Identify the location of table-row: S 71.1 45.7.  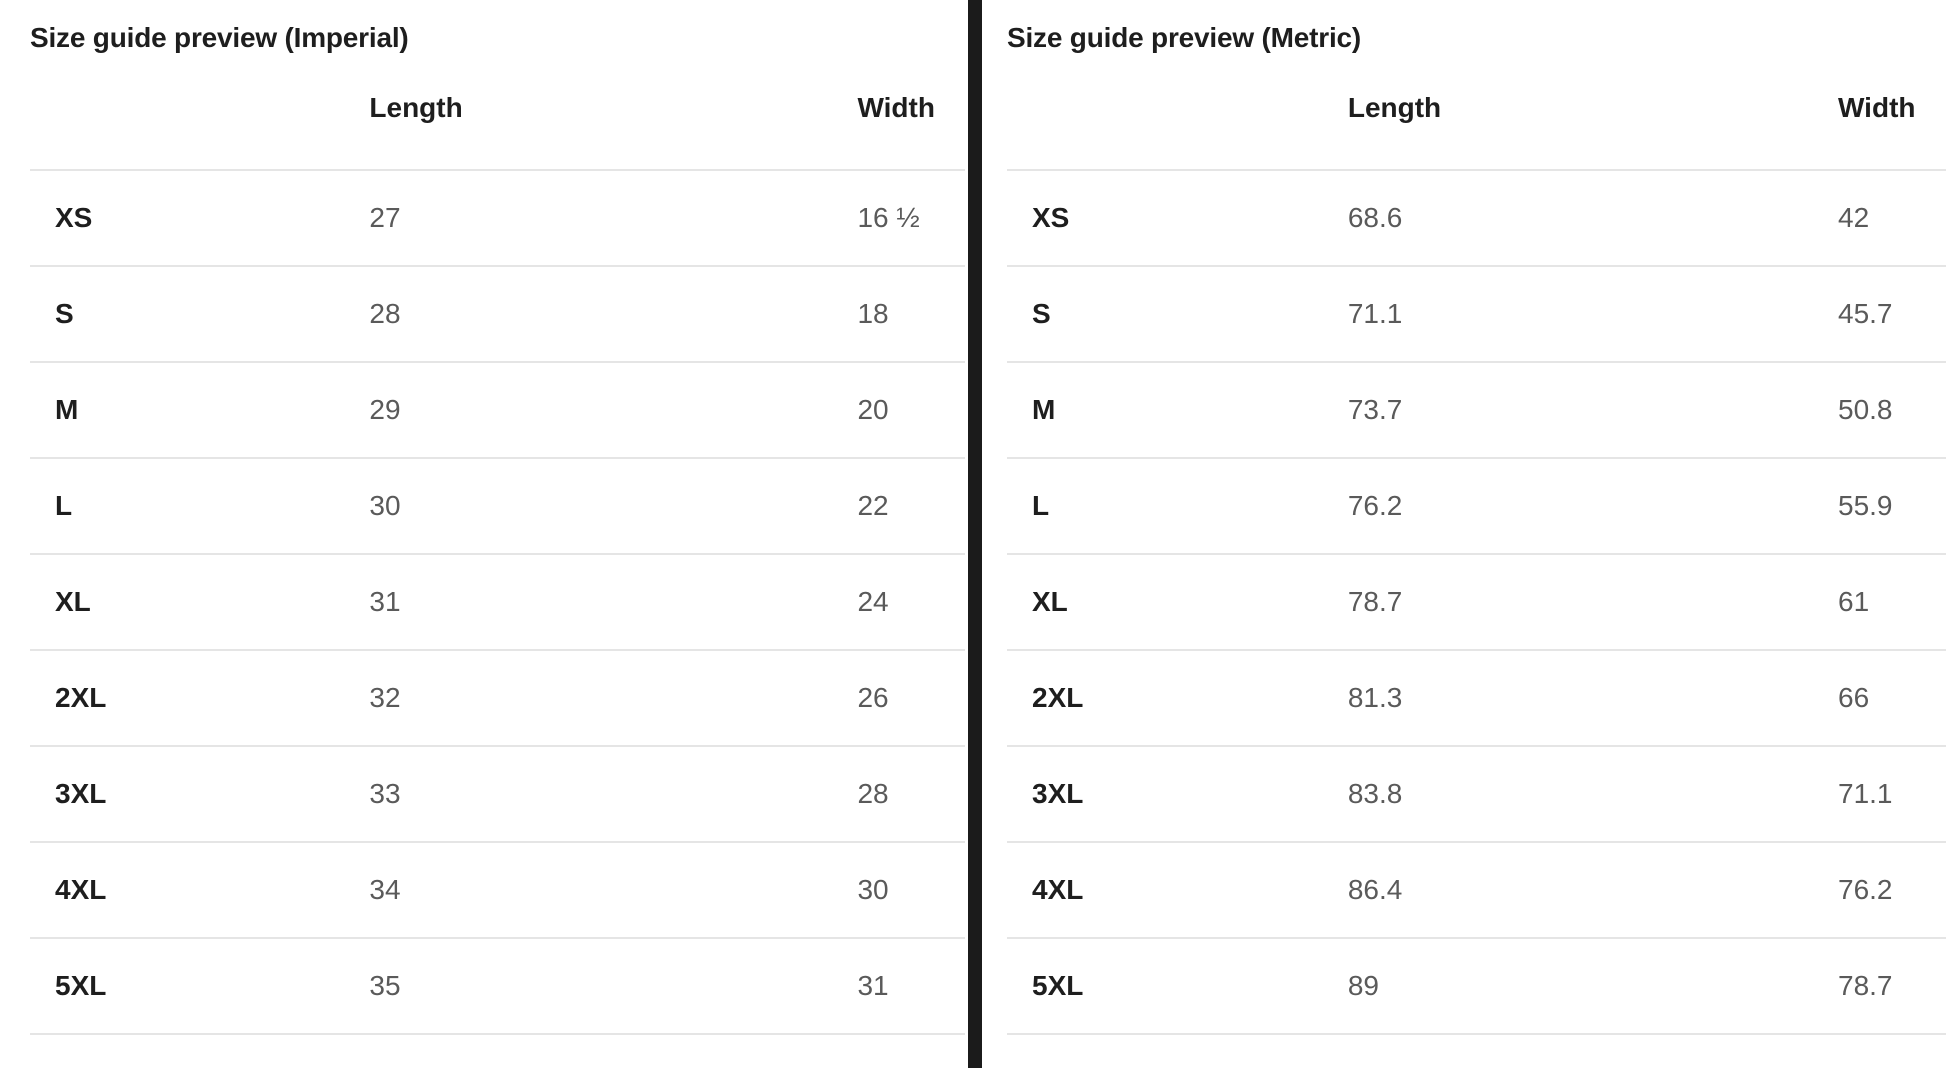
(1476, 314).